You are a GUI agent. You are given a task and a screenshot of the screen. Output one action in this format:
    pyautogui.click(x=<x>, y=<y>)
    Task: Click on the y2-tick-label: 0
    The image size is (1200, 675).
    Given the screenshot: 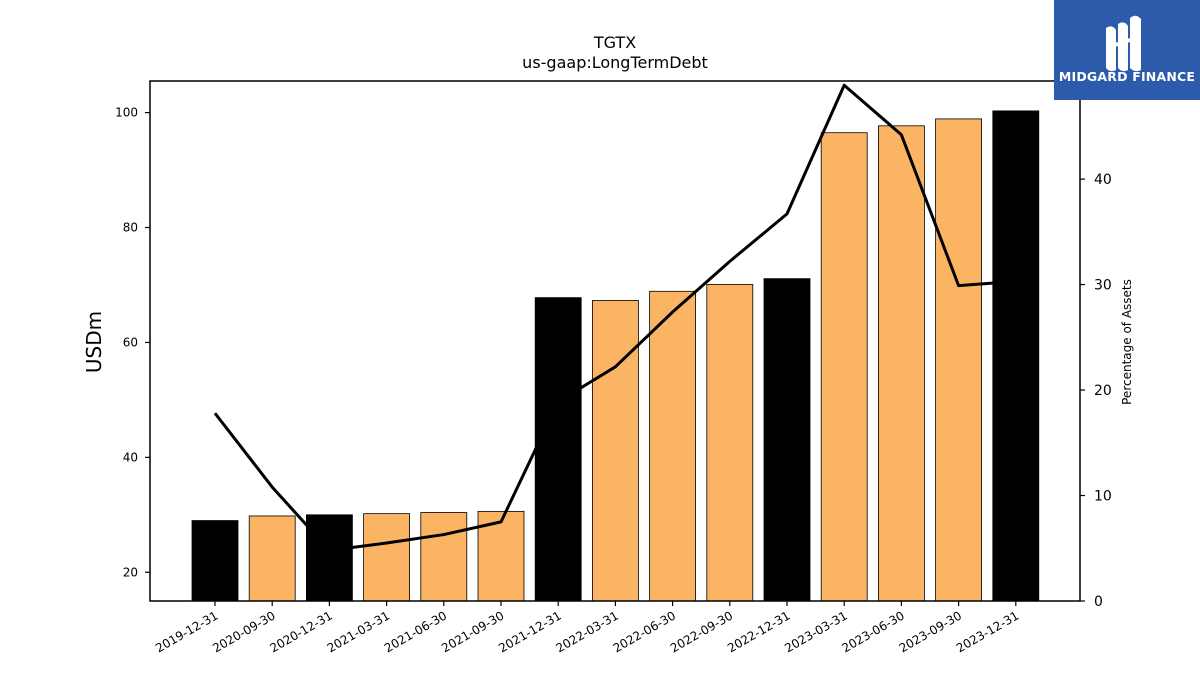 What is the action you would take?
    pyautogui.click(x=1098, y=602)
    